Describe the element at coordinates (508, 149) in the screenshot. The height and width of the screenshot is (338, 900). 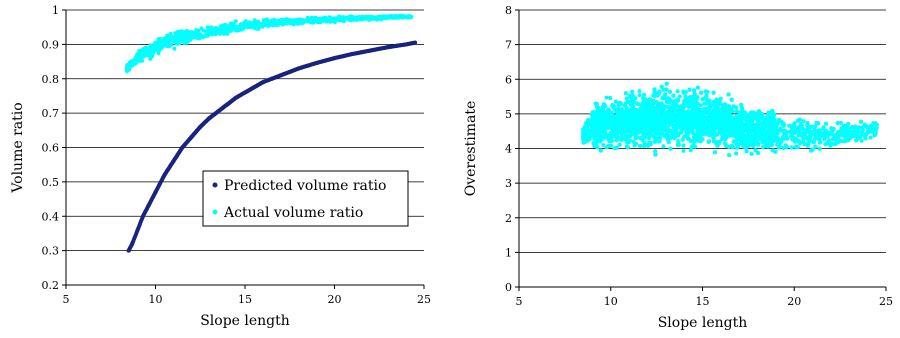
I see `y-tick-label: 4` at that location.